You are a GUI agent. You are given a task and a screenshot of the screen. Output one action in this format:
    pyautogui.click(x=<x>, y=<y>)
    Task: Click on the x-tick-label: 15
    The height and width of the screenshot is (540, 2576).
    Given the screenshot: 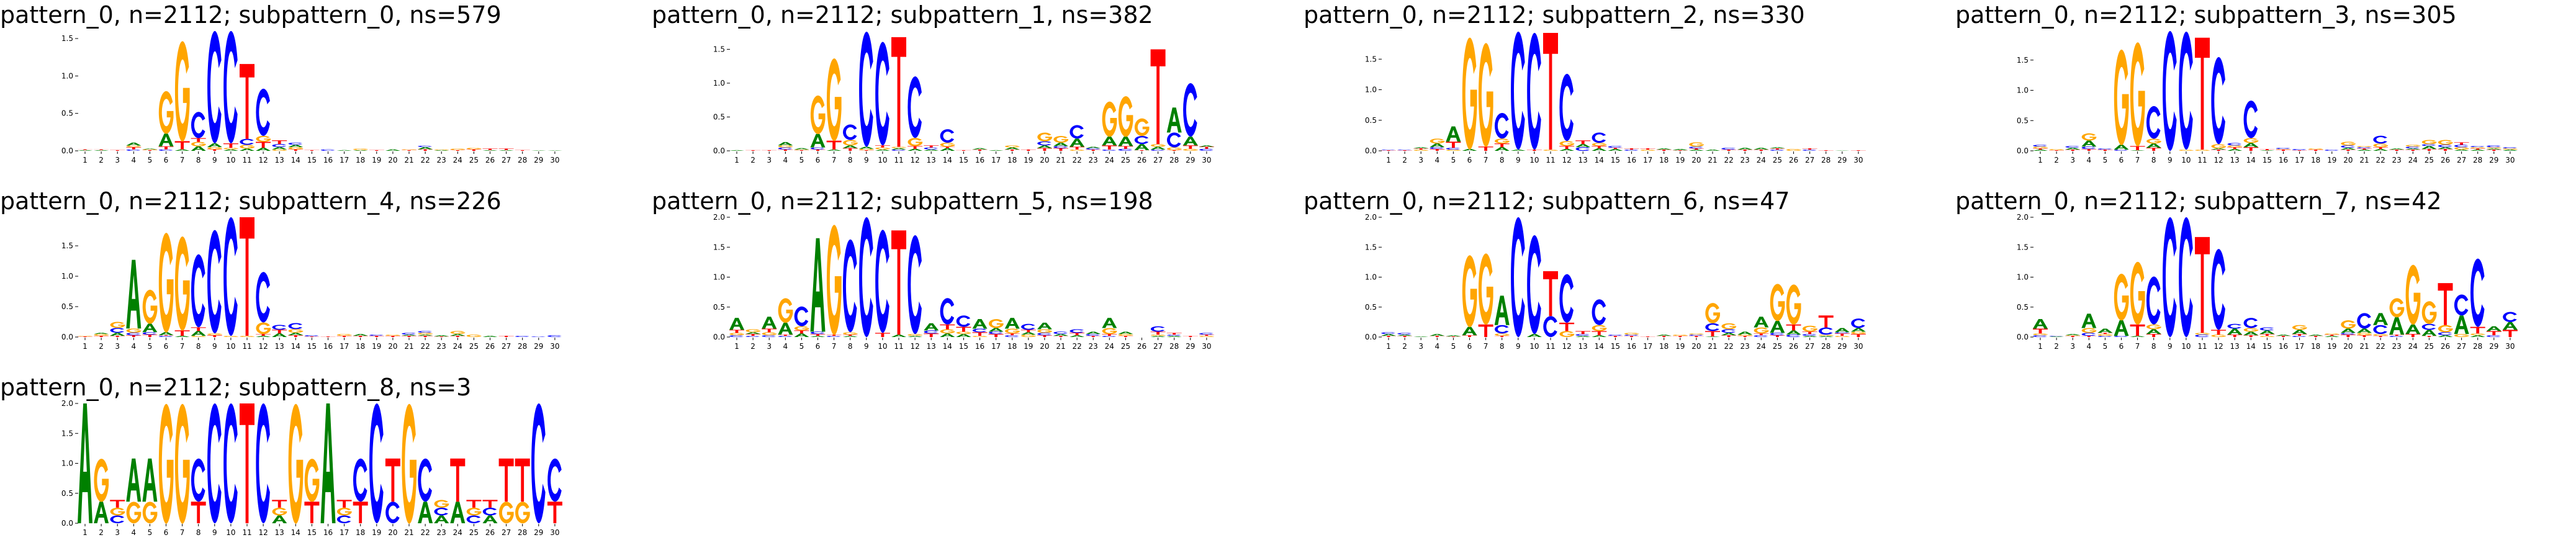 What is the action you would take?
    pyautogui.click(x=1615, y=346)
    